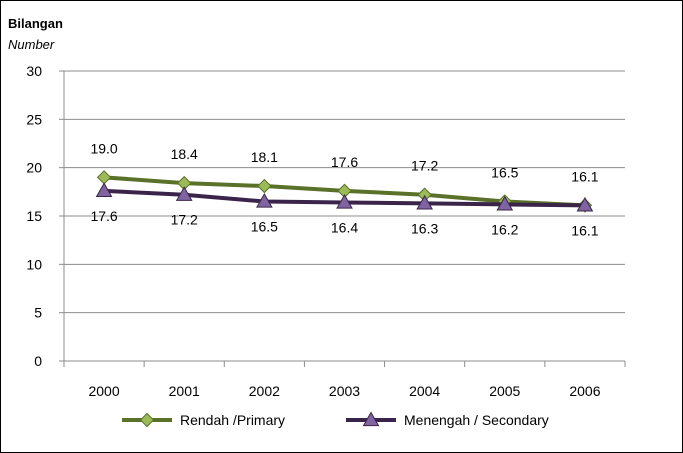  I want to click on y-tick-label: 20, so click(34, 168).